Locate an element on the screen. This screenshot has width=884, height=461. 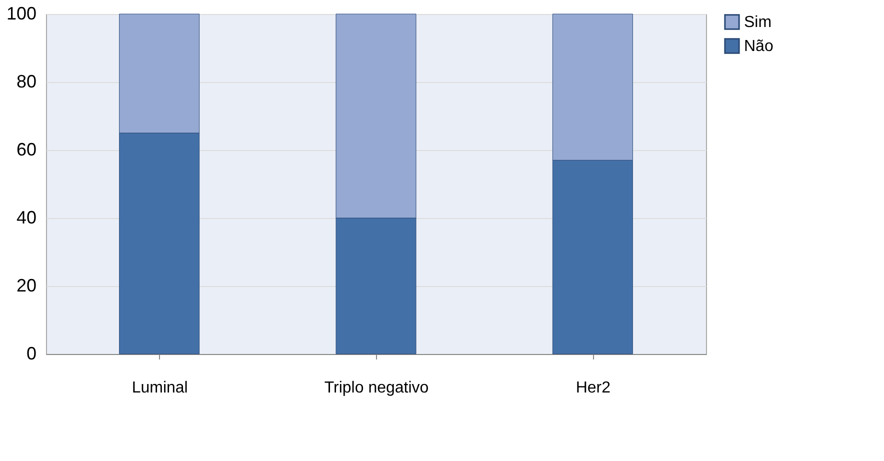
y-tick-label: 20 is located at coordinates (26, 286).